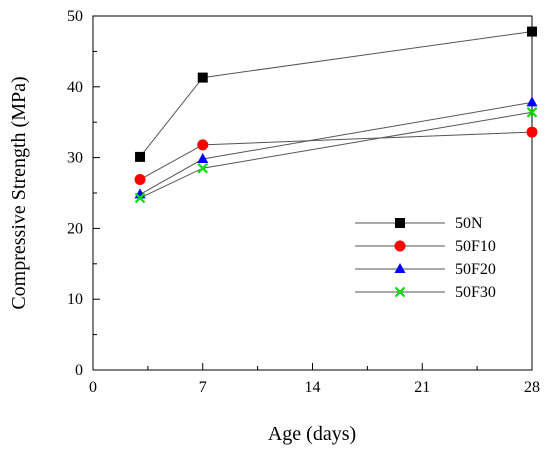 The height and width of the screenshot is (452, 550). Describe the element at coordinates (475, 269) in the screenshot. I see `legend-label: 50F20` at that location.